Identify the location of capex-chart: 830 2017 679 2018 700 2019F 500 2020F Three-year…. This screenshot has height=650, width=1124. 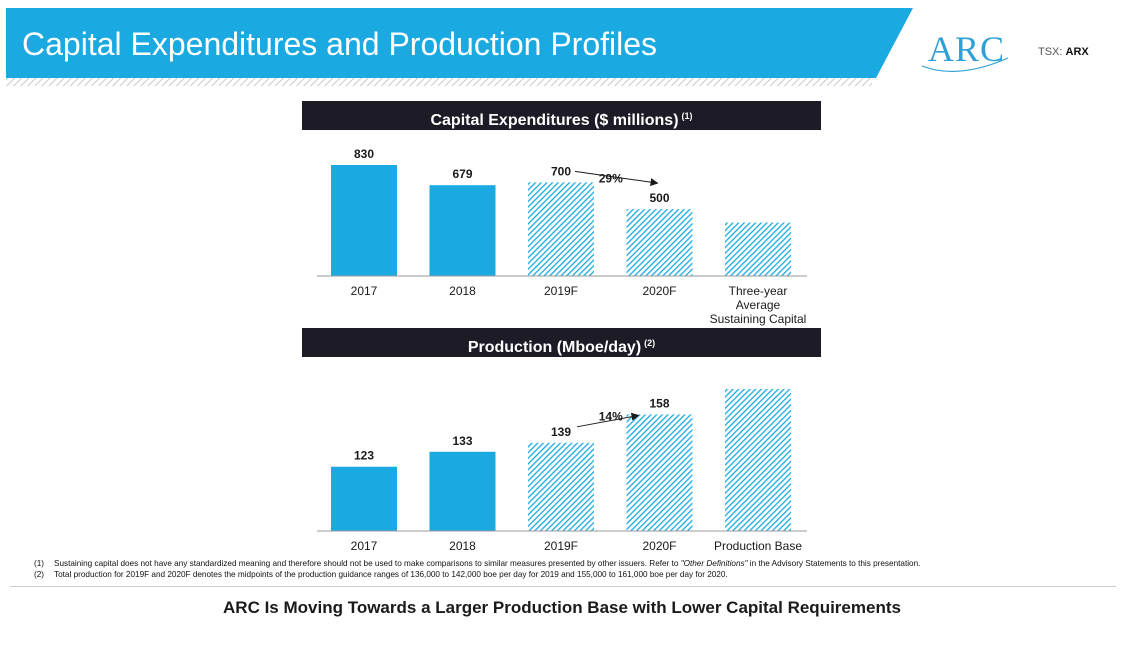
(562, 236).